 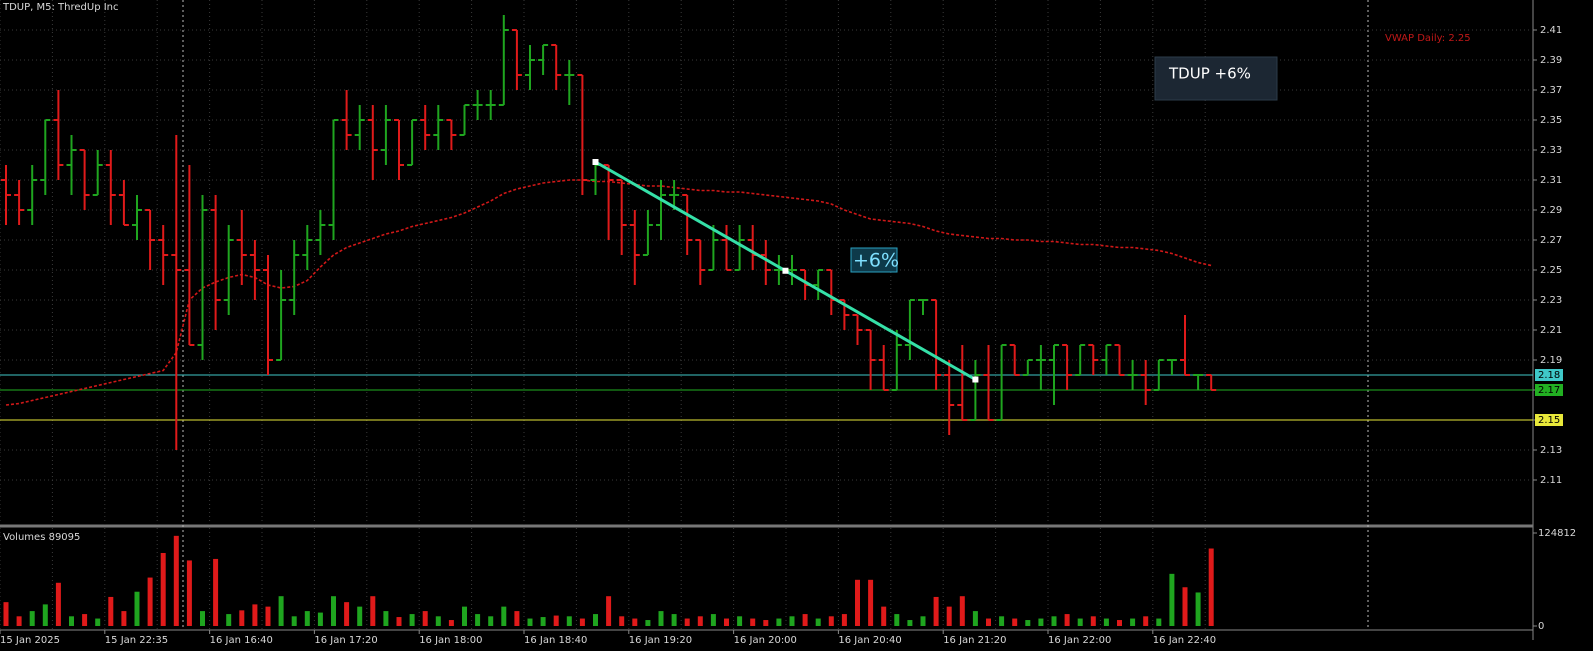 I want to click on x-tick-label: 16 Jan 20:00, so click(x=765, y=640).